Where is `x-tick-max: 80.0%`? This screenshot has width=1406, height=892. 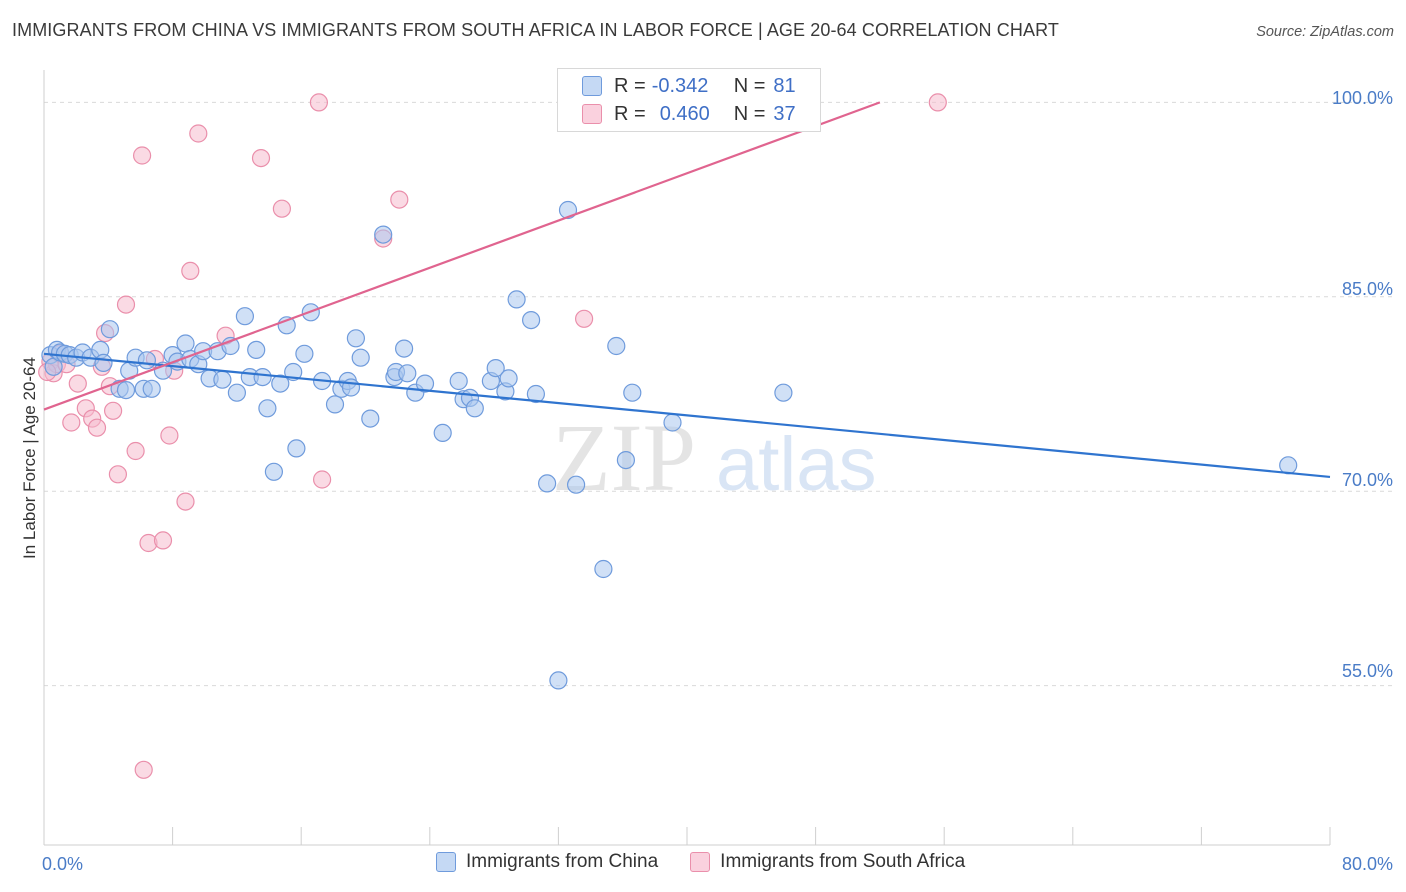
x-tick-max: 80.0% is located at coordinates (1367, 864).